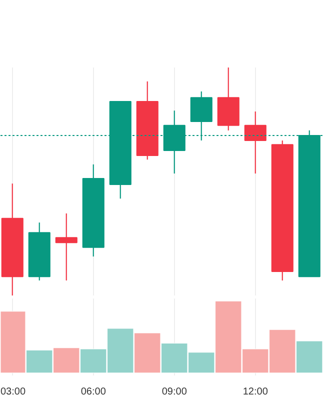  I want to click on x-tick-label: 12:00, so click(255, 392).